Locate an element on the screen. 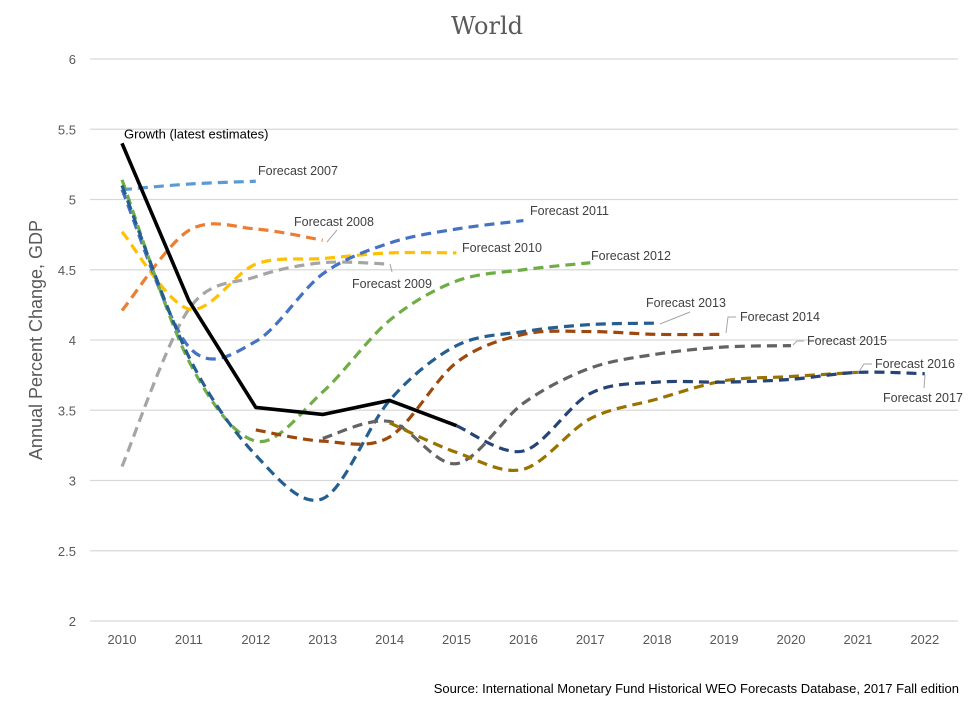  x-tick-label: 2019 is located at coordinates (724, 639).